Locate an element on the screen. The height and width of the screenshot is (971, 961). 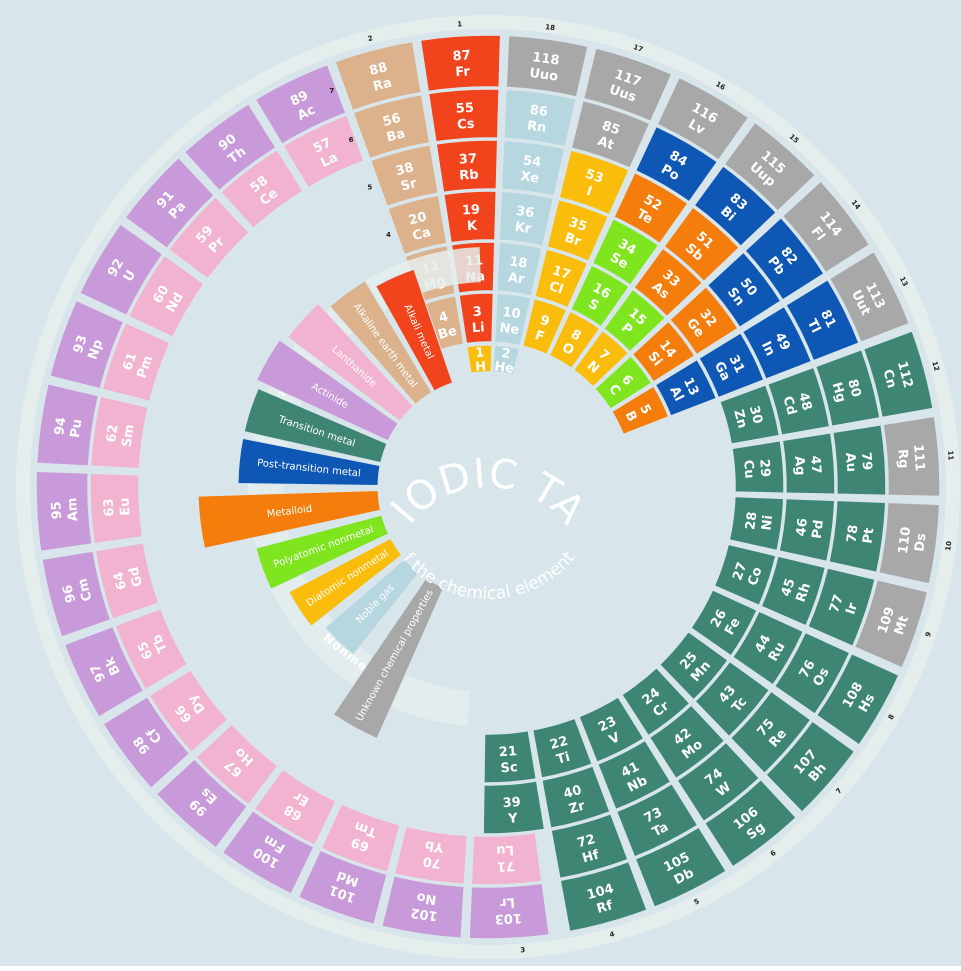
element-cell-he: 2He is located at coordinates (506, 360).